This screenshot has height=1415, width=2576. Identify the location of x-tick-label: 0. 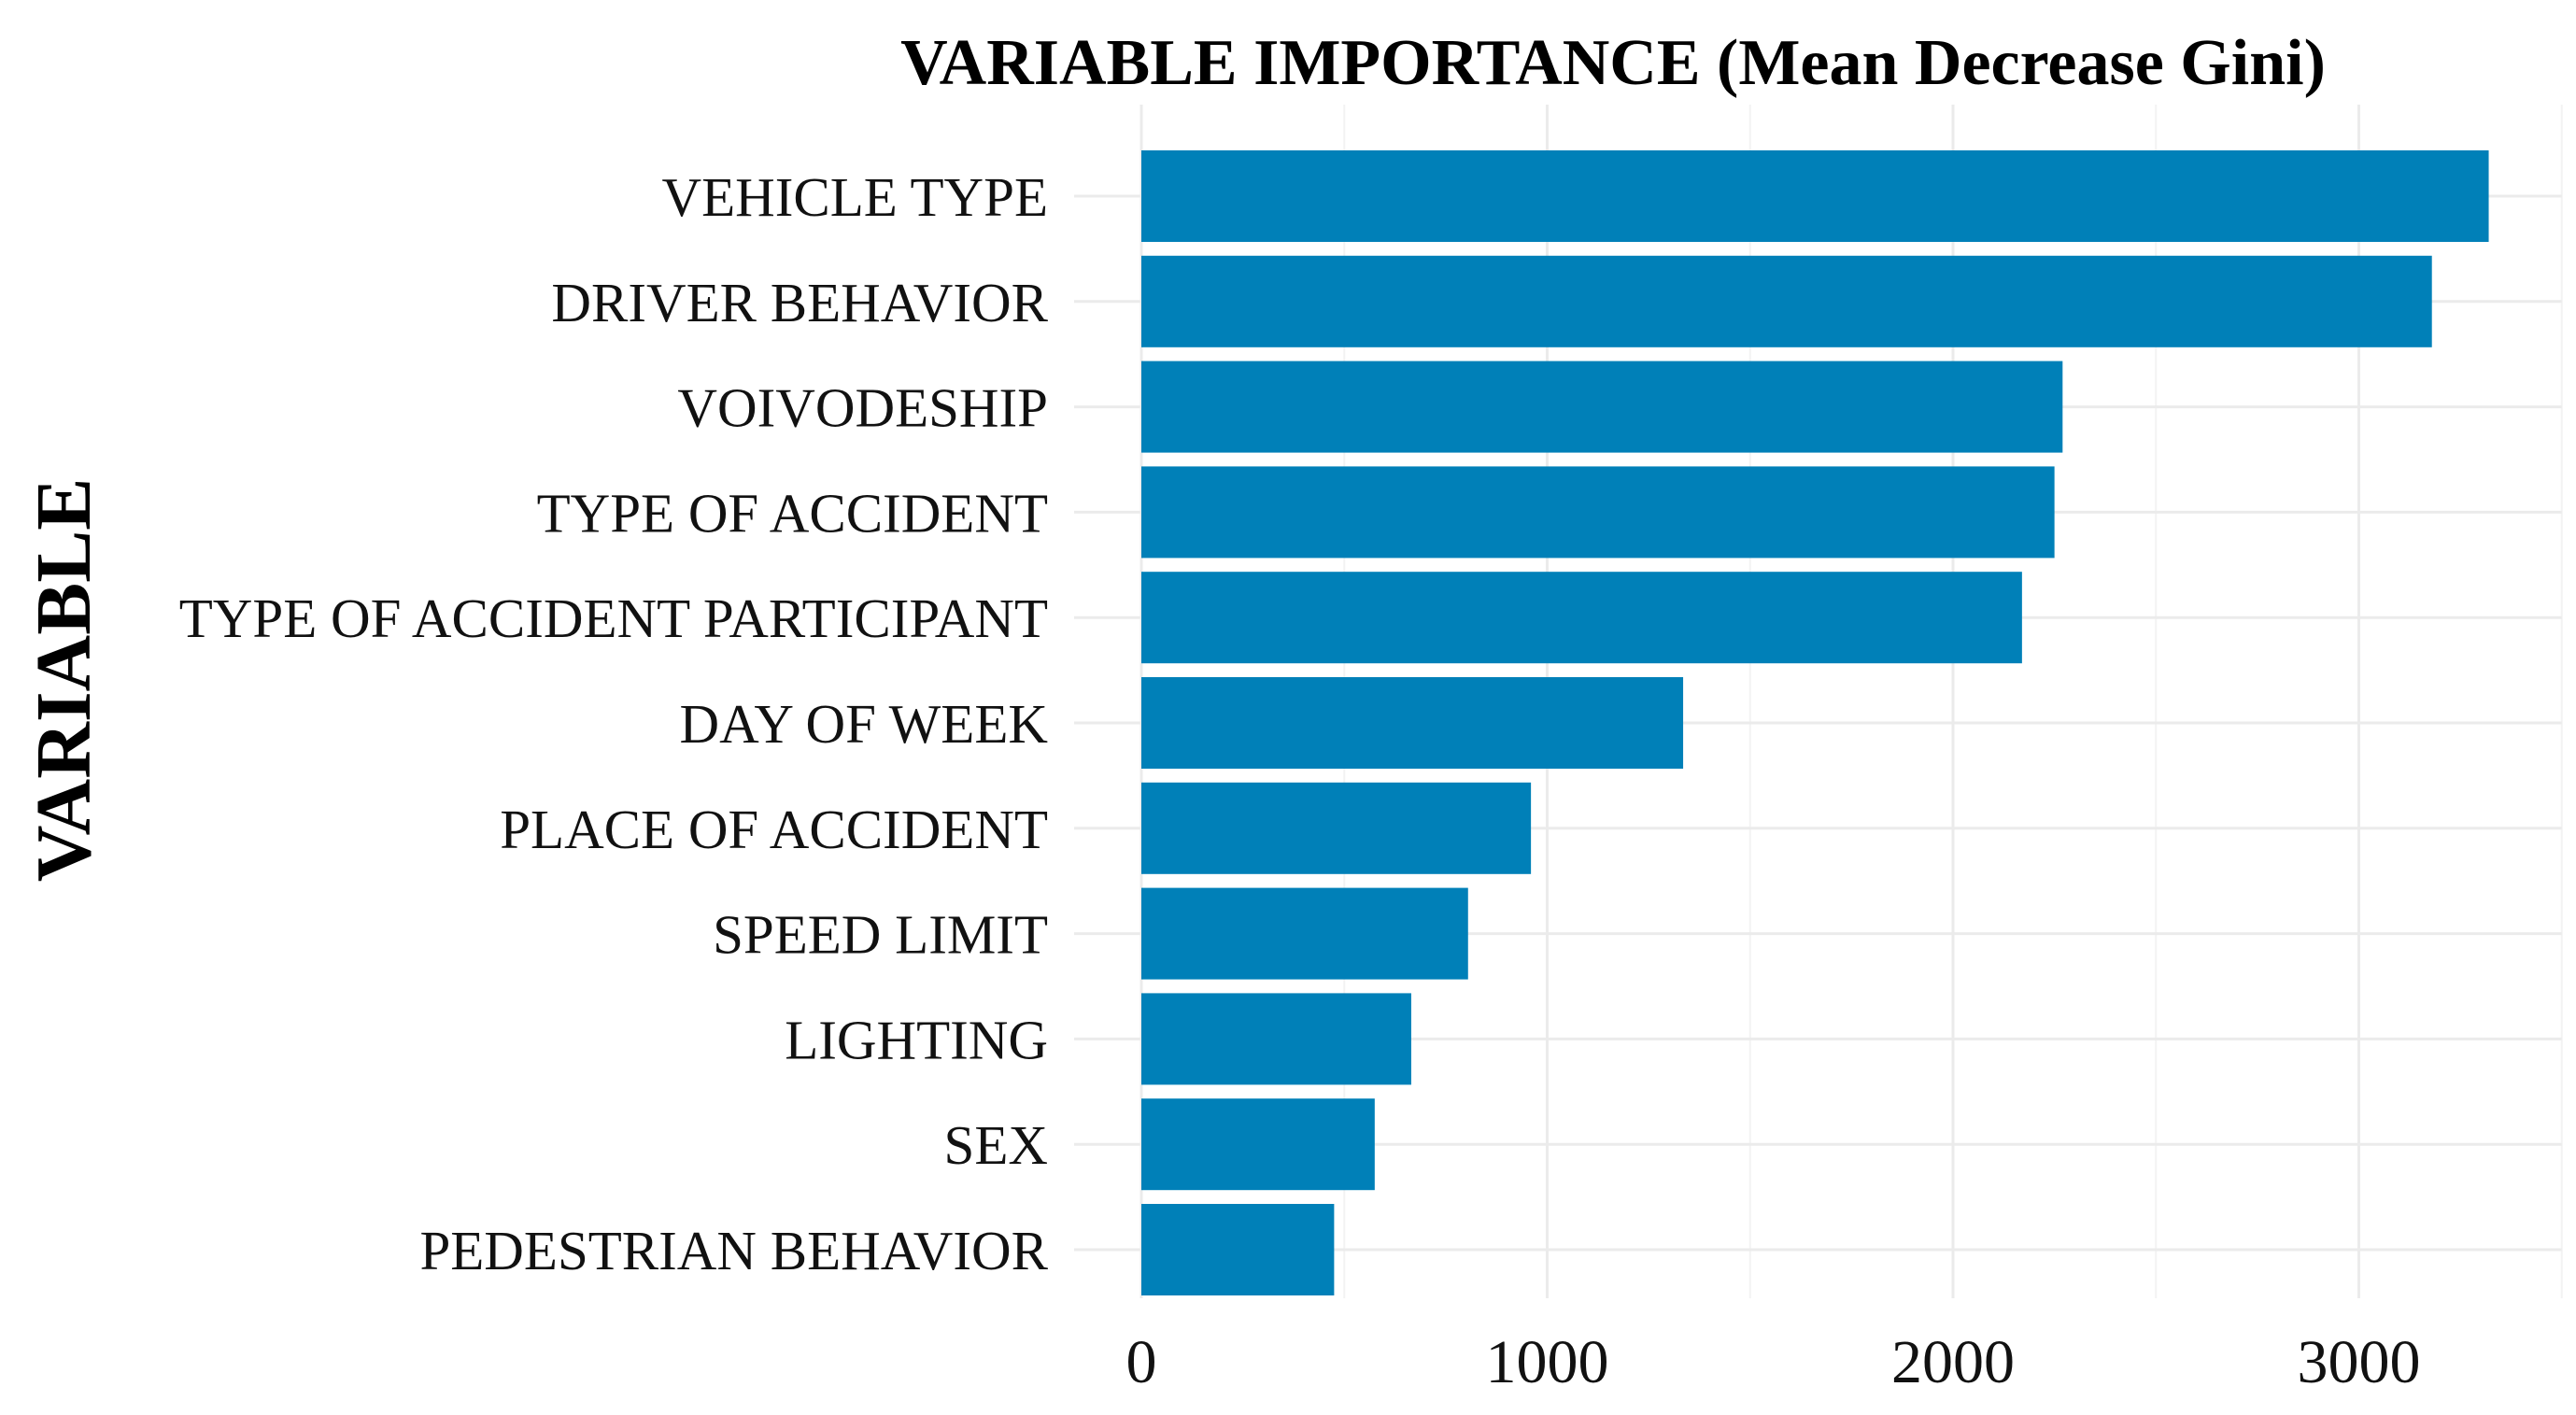
(1141, 1362).